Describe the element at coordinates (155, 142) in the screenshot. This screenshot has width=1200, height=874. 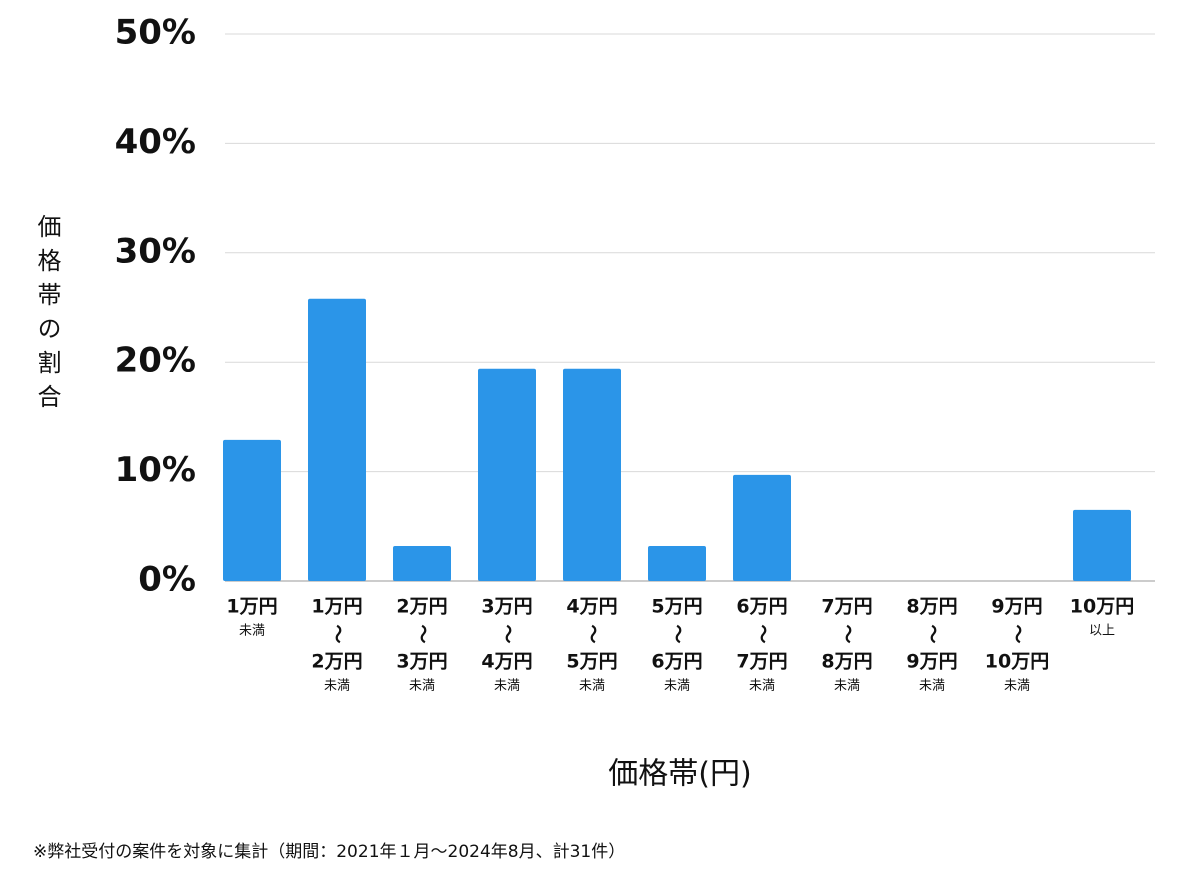
I see `y-tick-label: 40%` at that location.